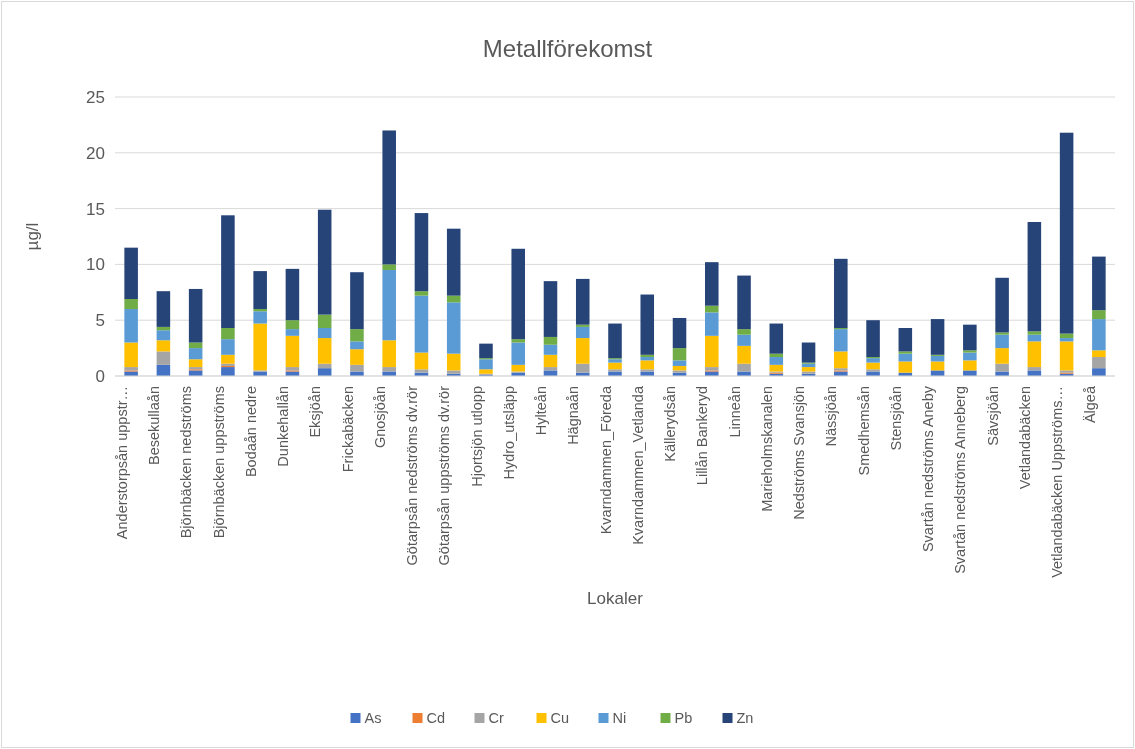  Describe the element at coordinates (960, 480) in the screenshot. I see `x-tick-label: Svartån nedströms Anneberg` at that location.